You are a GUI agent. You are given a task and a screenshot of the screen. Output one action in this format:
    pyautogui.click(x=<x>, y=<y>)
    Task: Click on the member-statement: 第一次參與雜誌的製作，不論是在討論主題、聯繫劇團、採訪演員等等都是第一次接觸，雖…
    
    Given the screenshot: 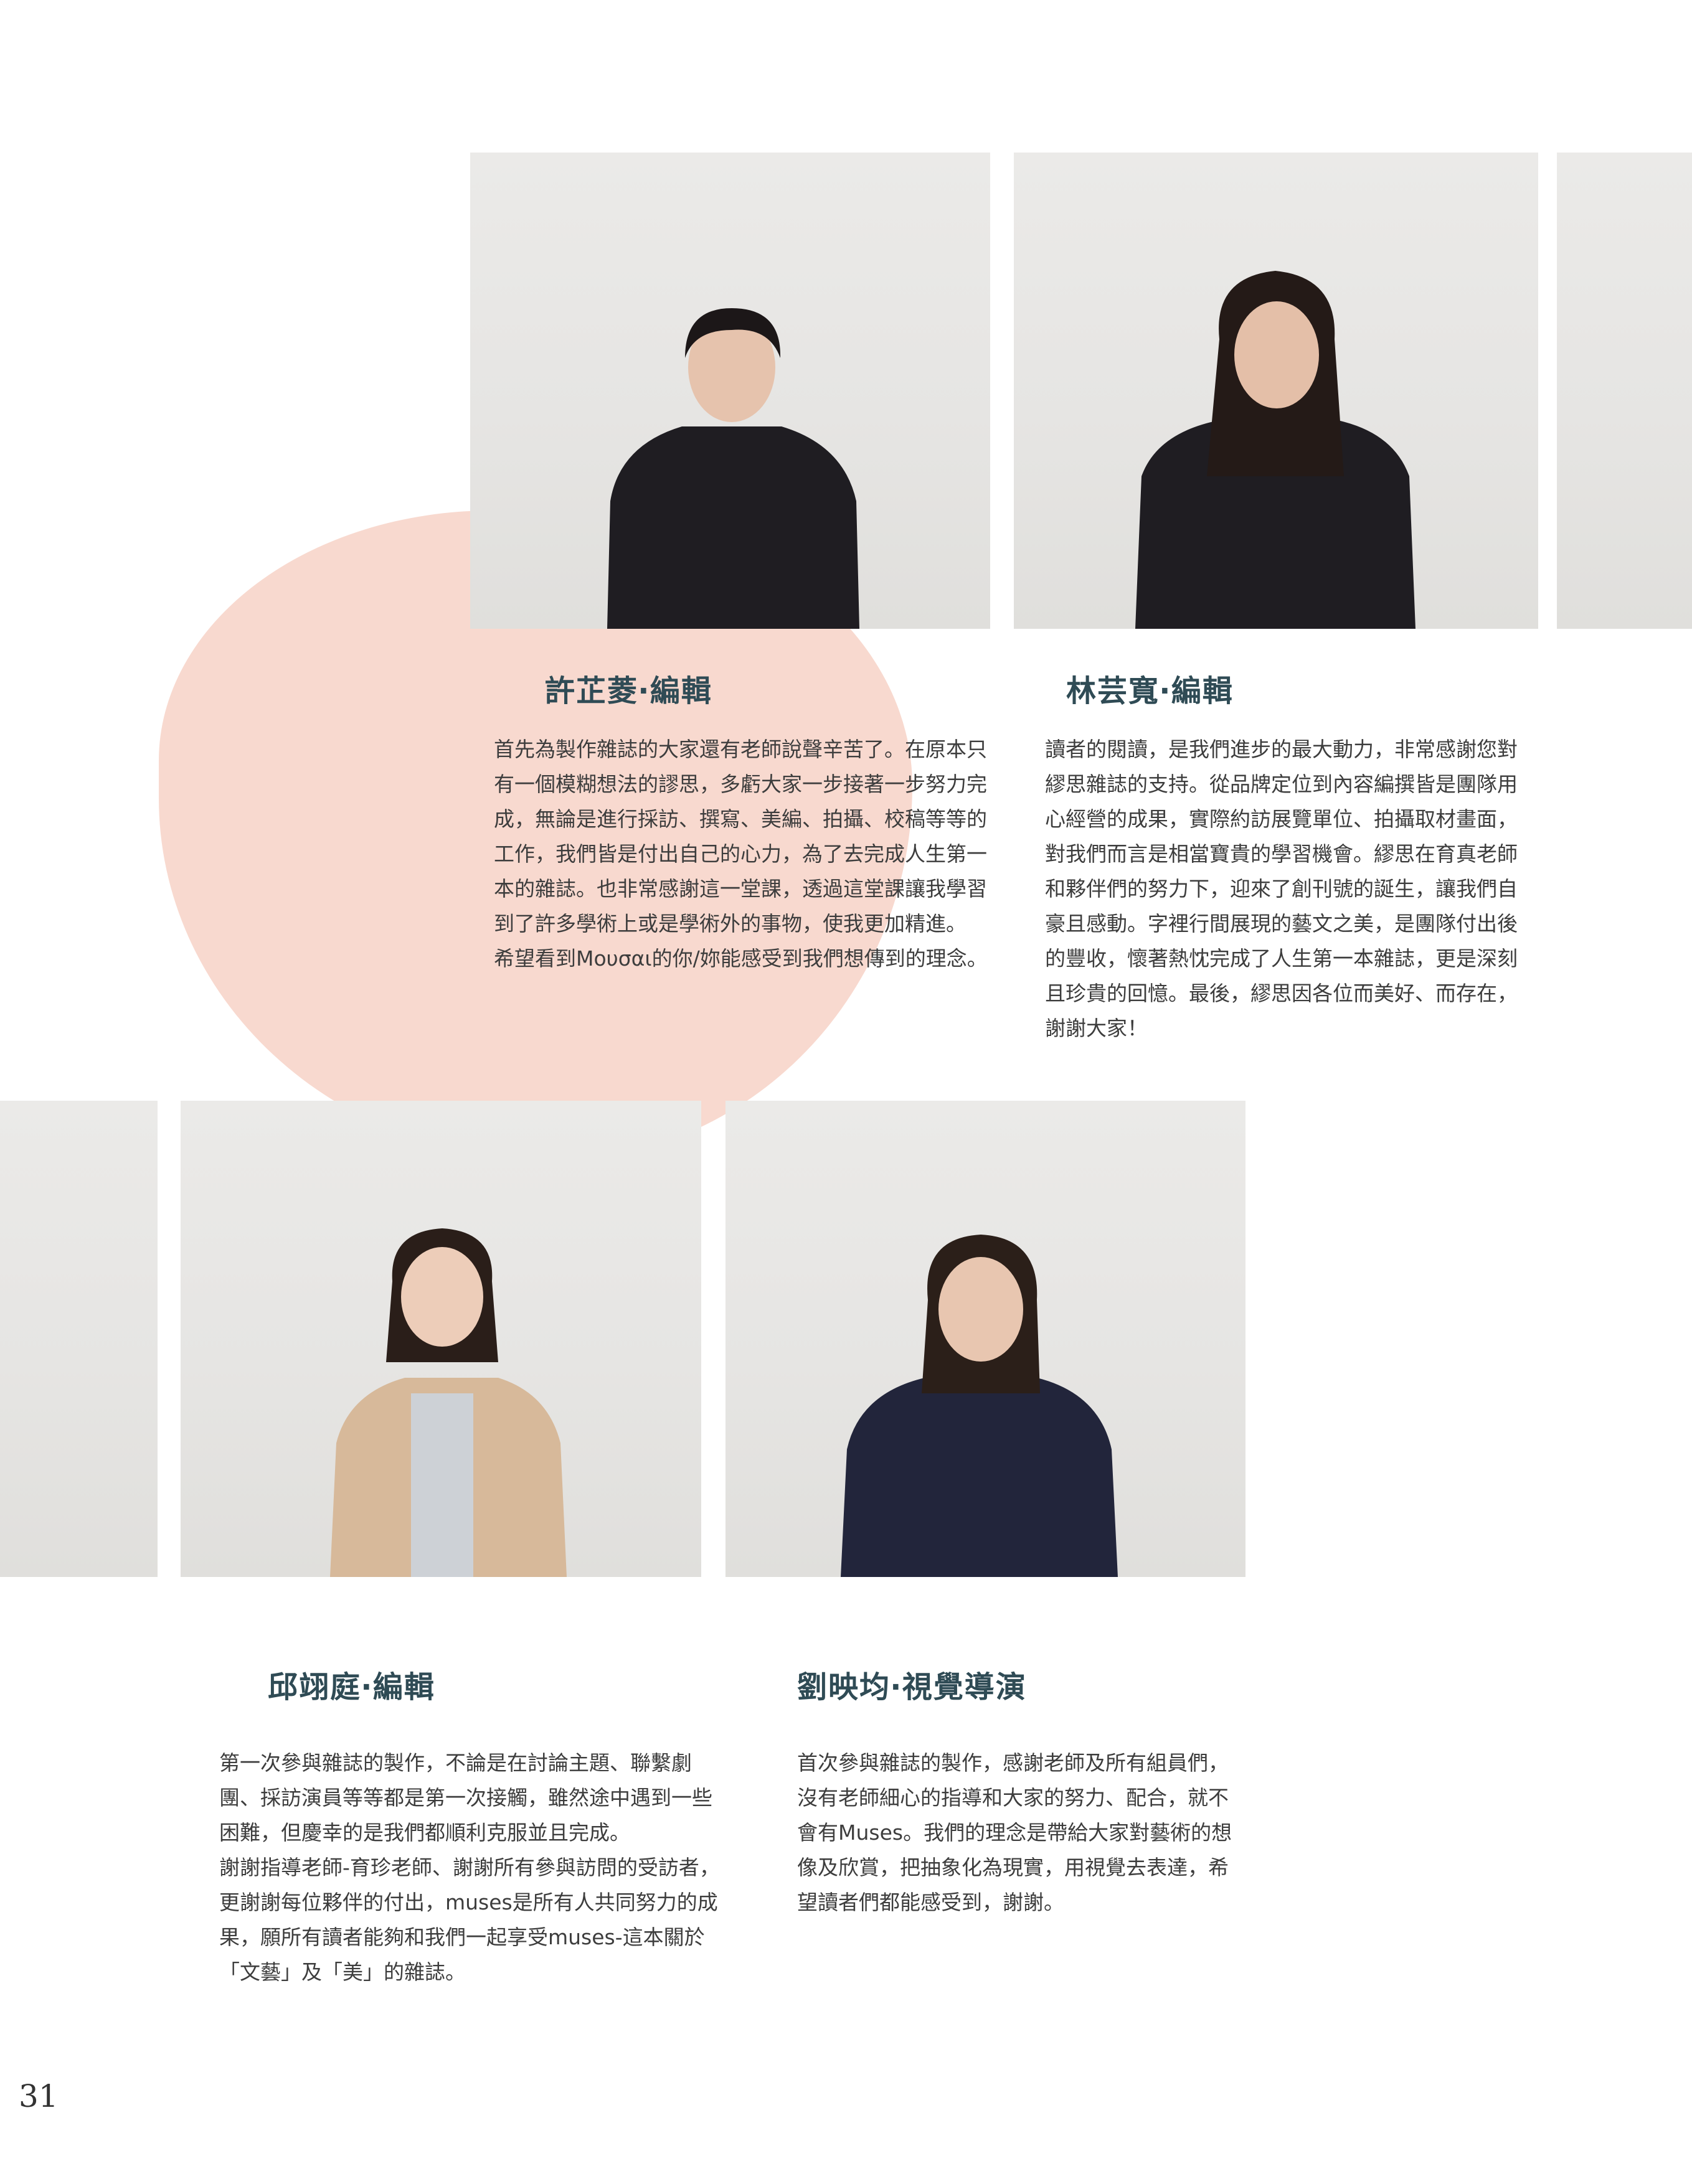 What is the action you would take?
    pyautogui.click(x=472, y=1868)
    